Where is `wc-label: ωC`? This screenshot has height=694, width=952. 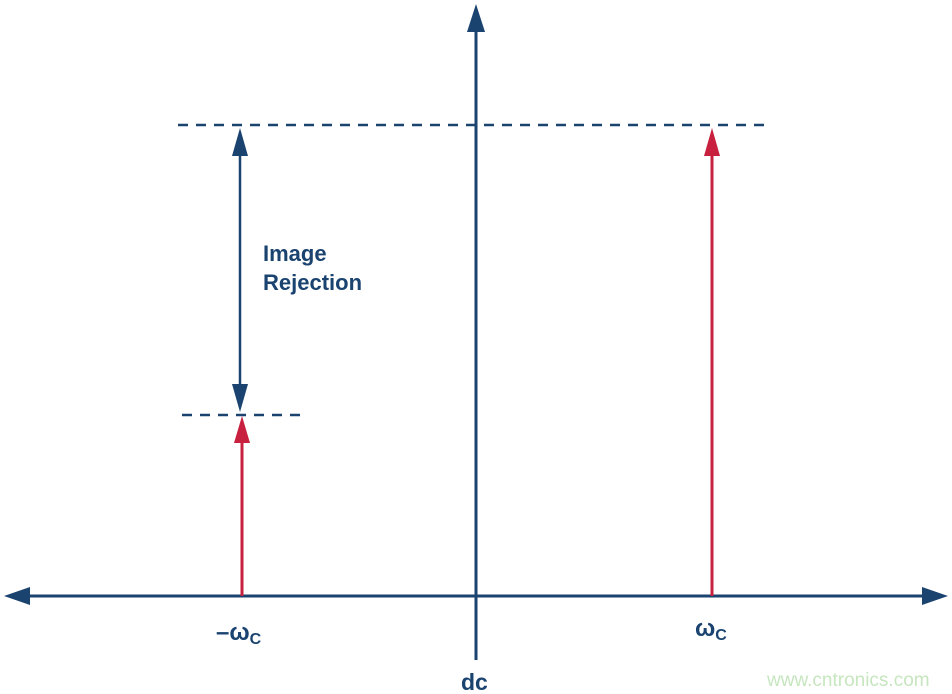 wc-label: ωC is located at coordinates (711, 629).